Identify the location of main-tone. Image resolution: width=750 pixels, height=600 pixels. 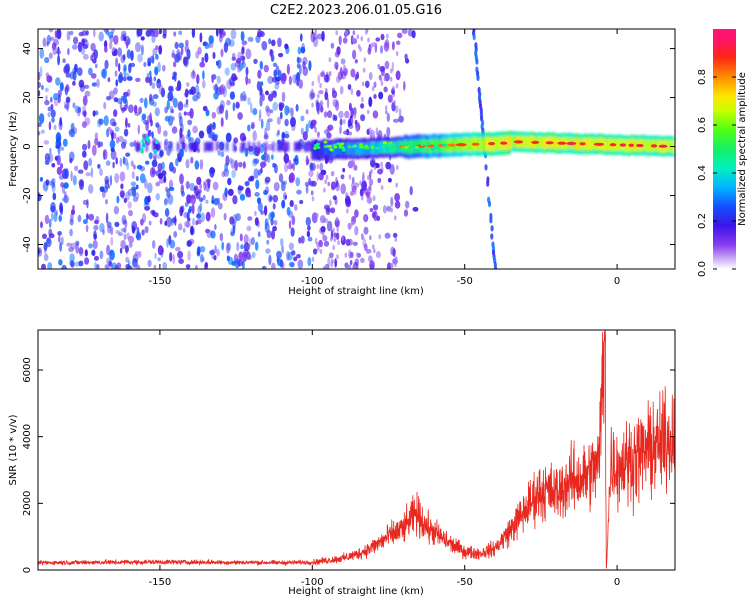
(405, 145).